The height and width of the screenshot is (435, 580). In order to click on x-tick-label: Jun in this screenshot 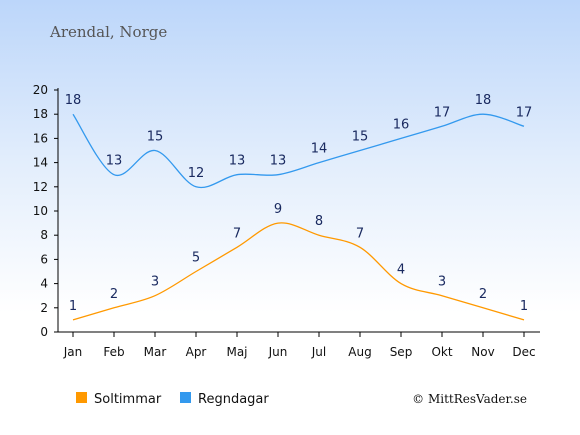, I will do `click(278, 352)`.